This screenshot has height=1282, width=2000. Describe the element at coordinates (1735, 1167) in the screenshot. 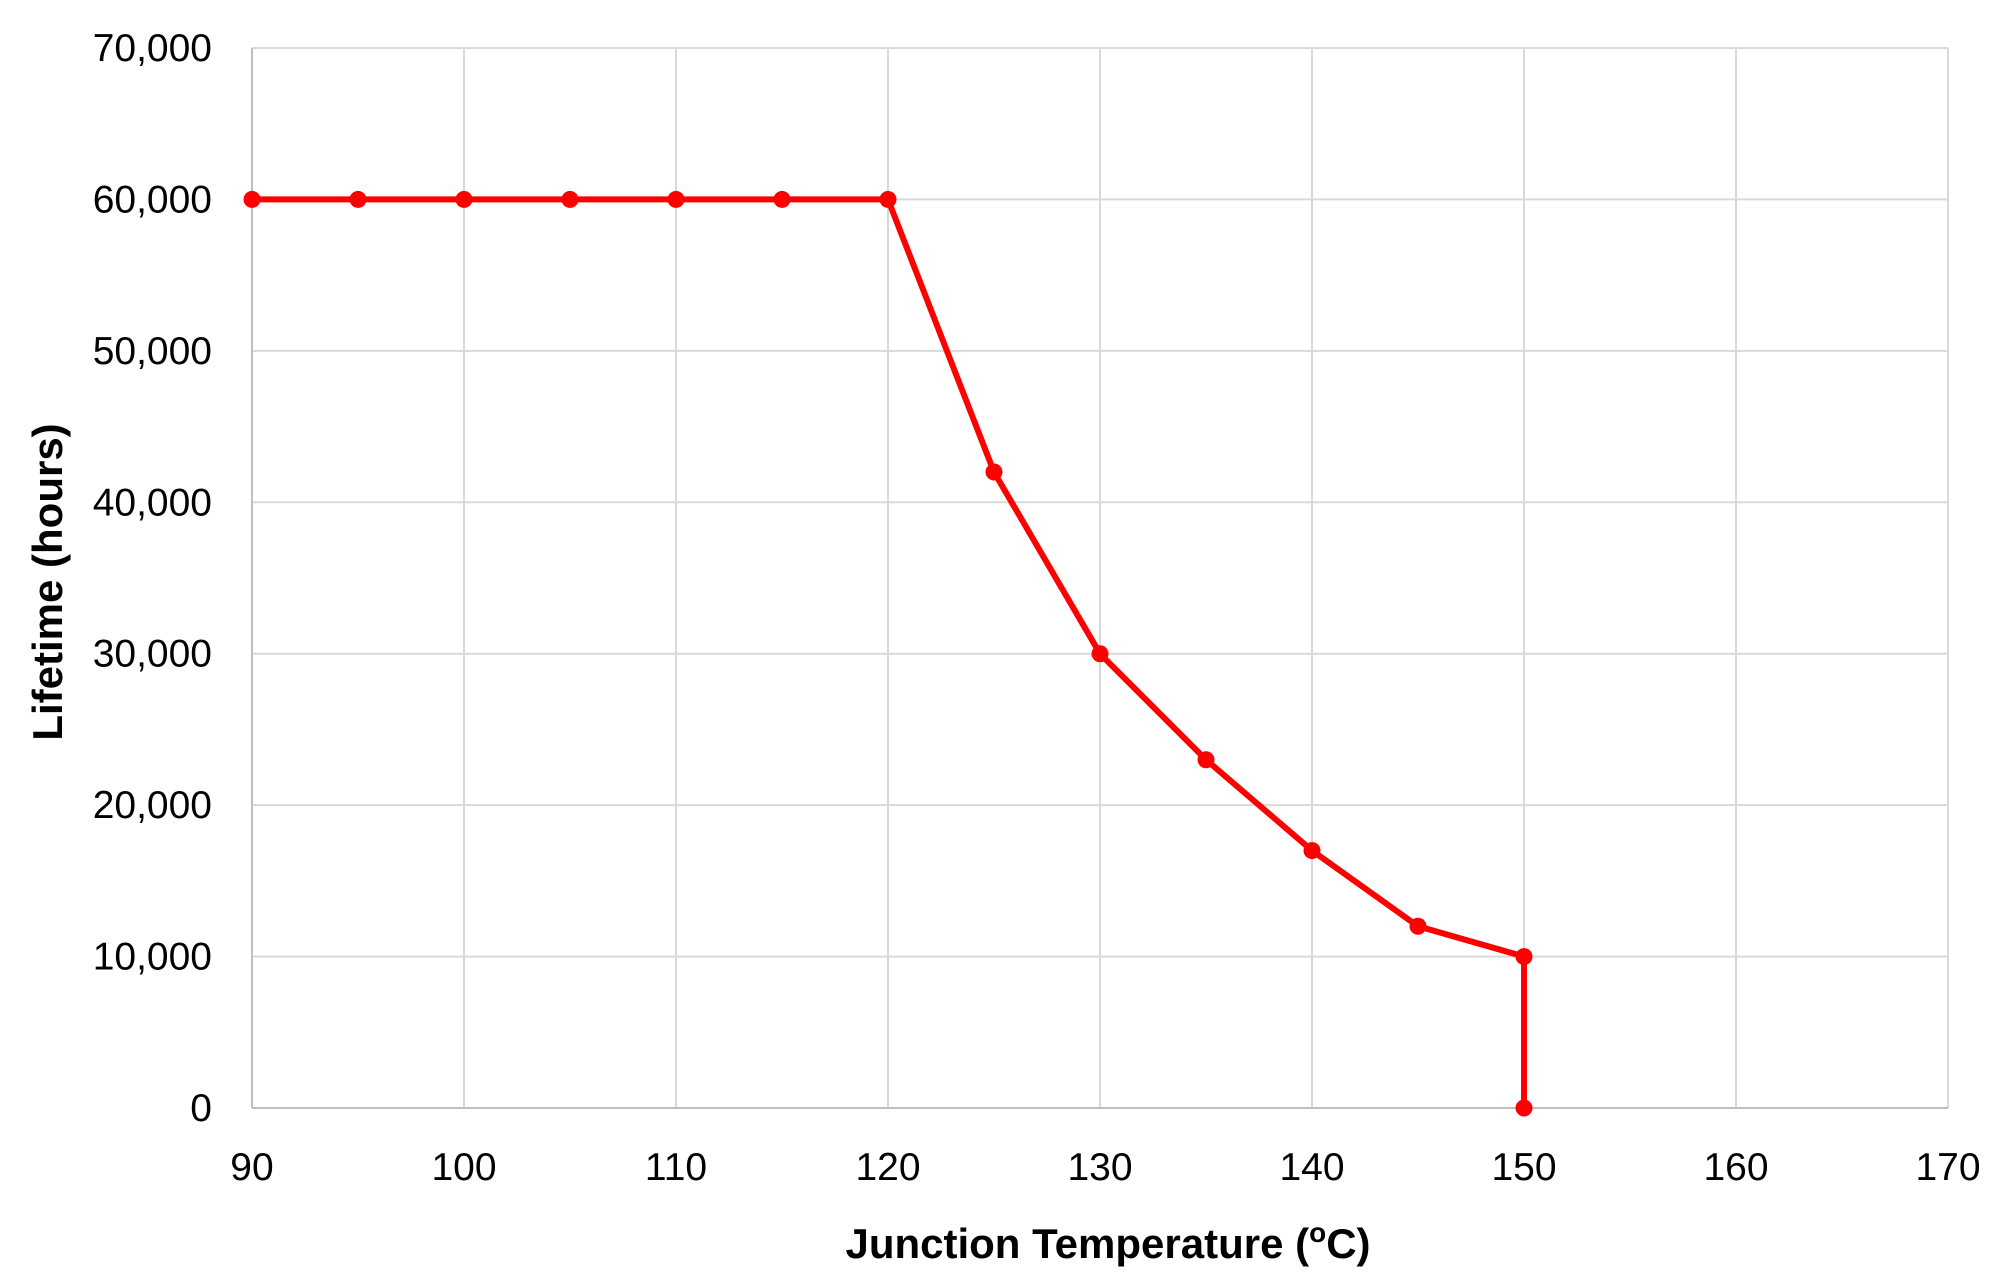

I see `x-tick-label: 160` at that location.